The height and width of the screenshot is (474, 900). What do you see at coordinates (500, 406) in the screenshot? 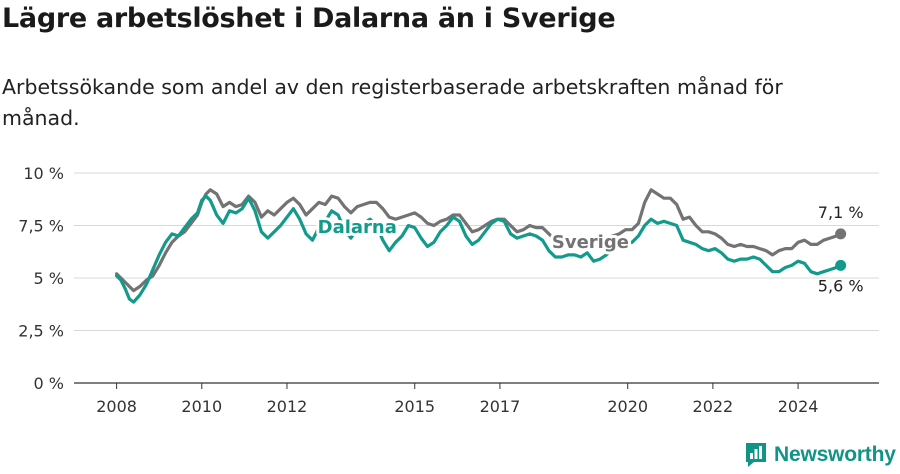
I see `x-tick-label: 2017` at bounding box center [500, 406].